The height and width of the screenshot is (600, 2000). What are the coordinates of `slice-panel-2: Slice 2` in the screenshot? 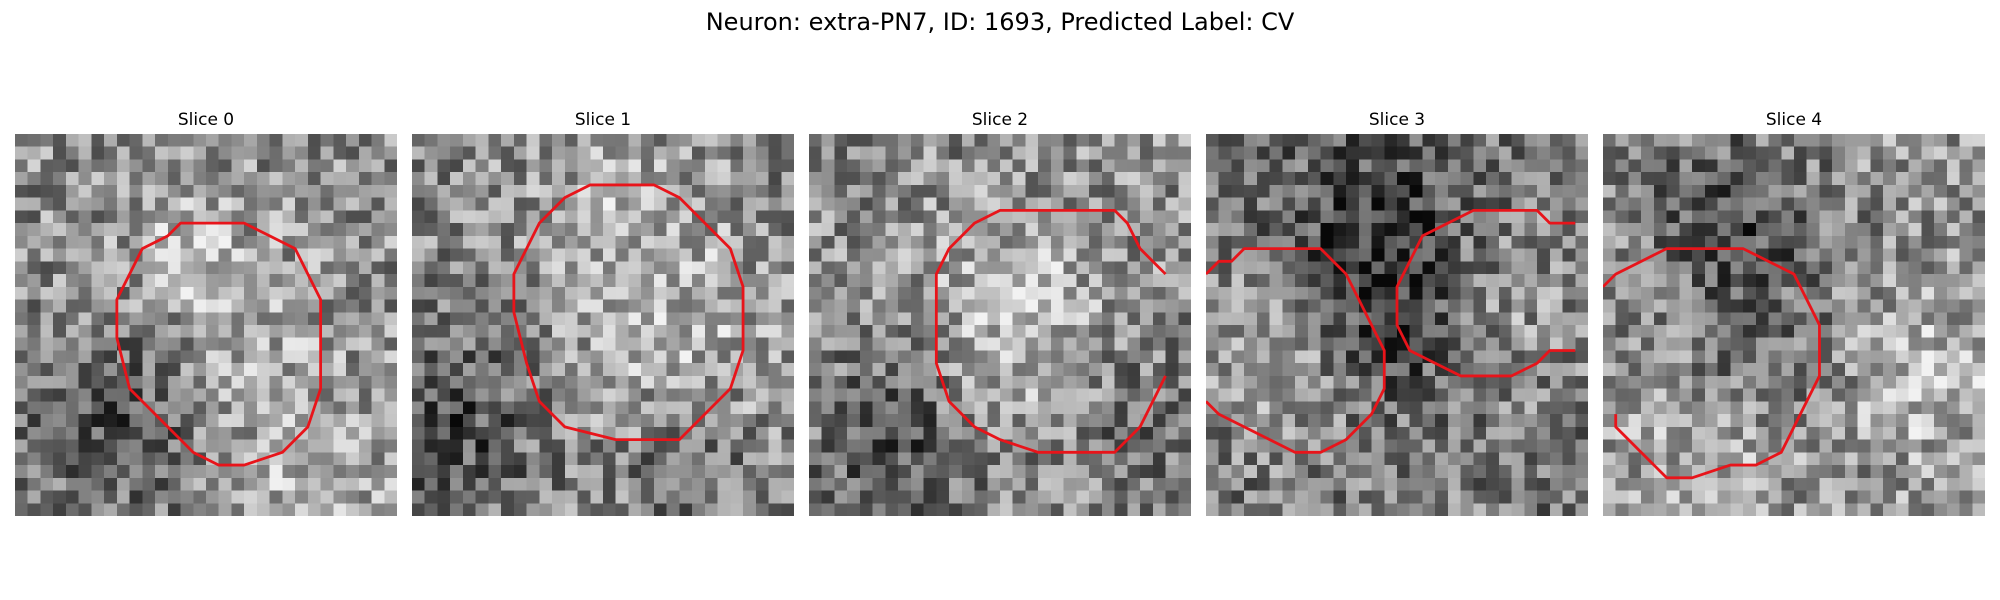 It's located at (1000, 313).